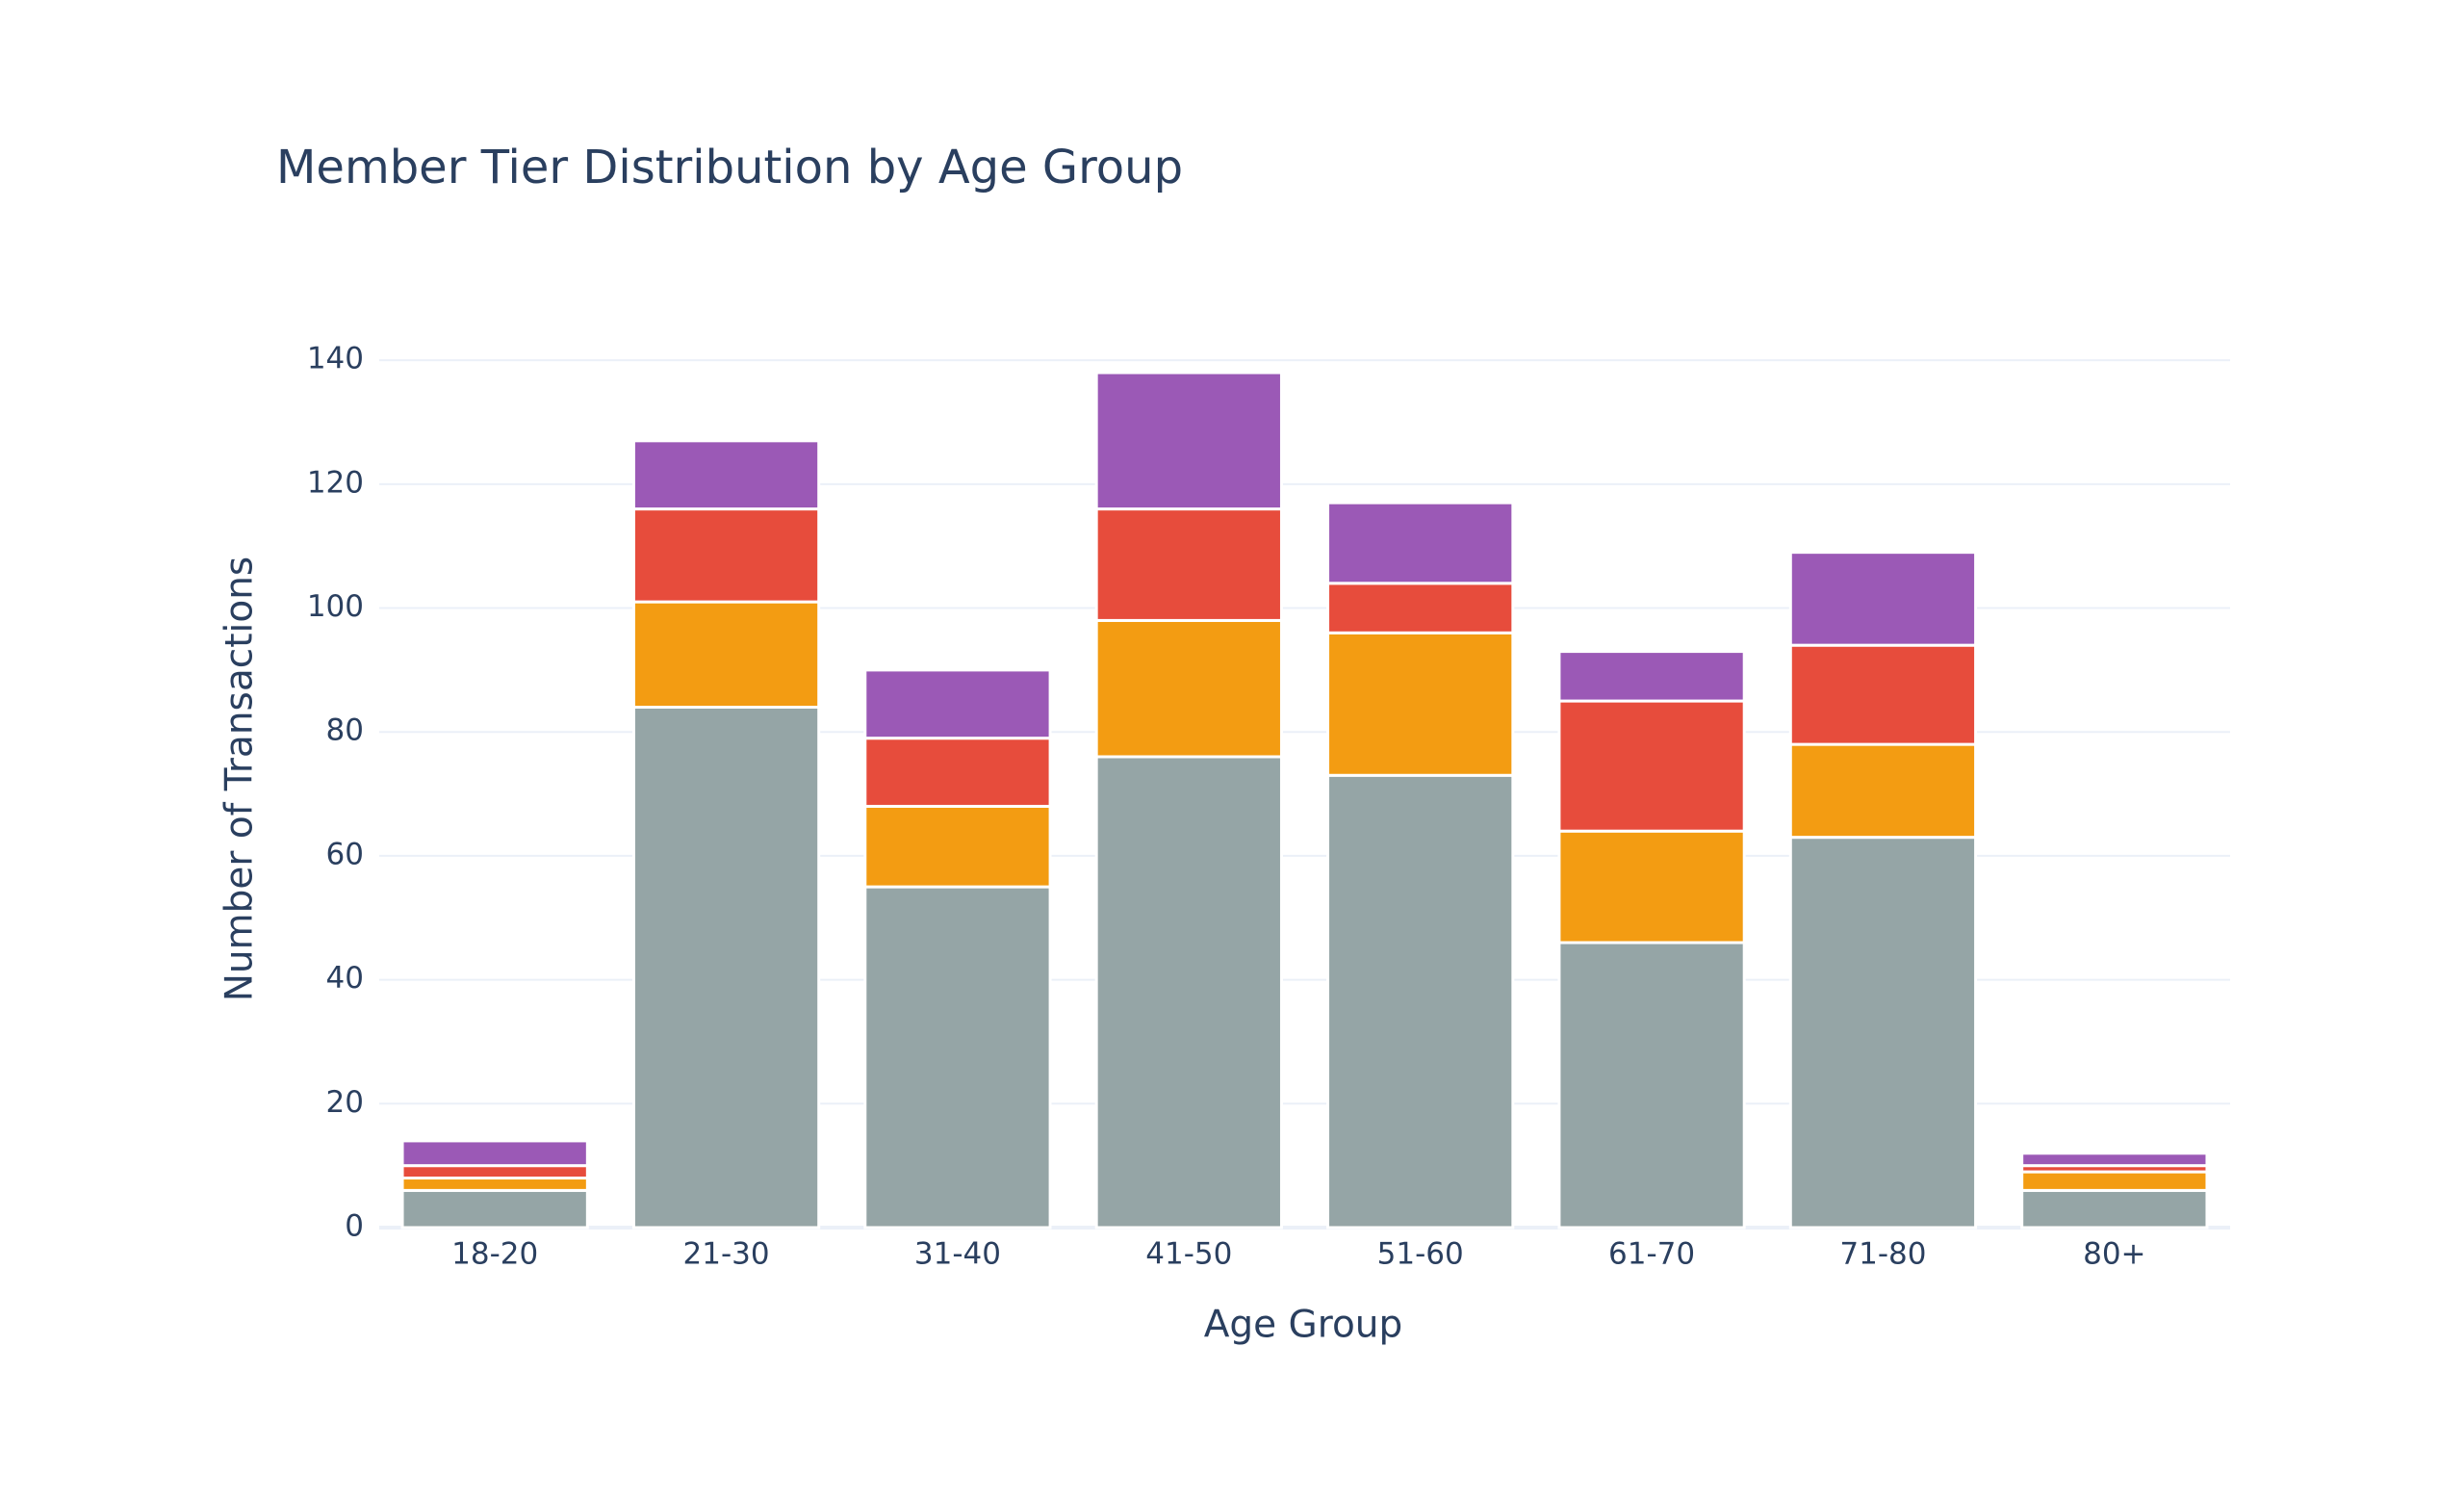 Image resolution: width=2464 pixels, height=1502 pixels. I want to click on x-tick-label: 31-40, so click(957, 1255).